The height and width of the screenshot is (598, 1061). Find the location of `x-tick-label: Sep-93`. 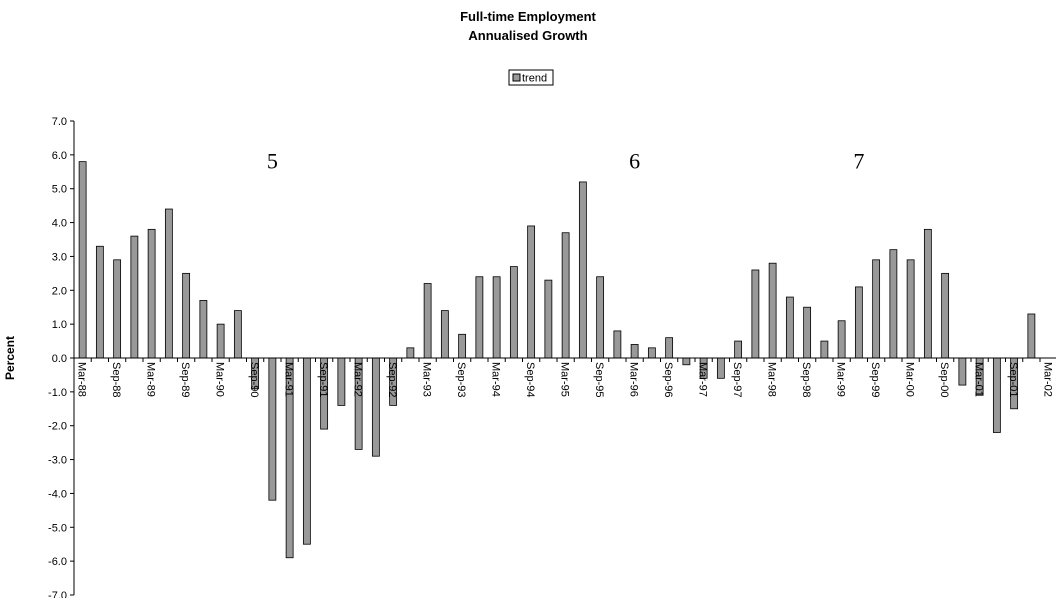

x-tick-label: Sep-93 is located at coordinates (461, 379).